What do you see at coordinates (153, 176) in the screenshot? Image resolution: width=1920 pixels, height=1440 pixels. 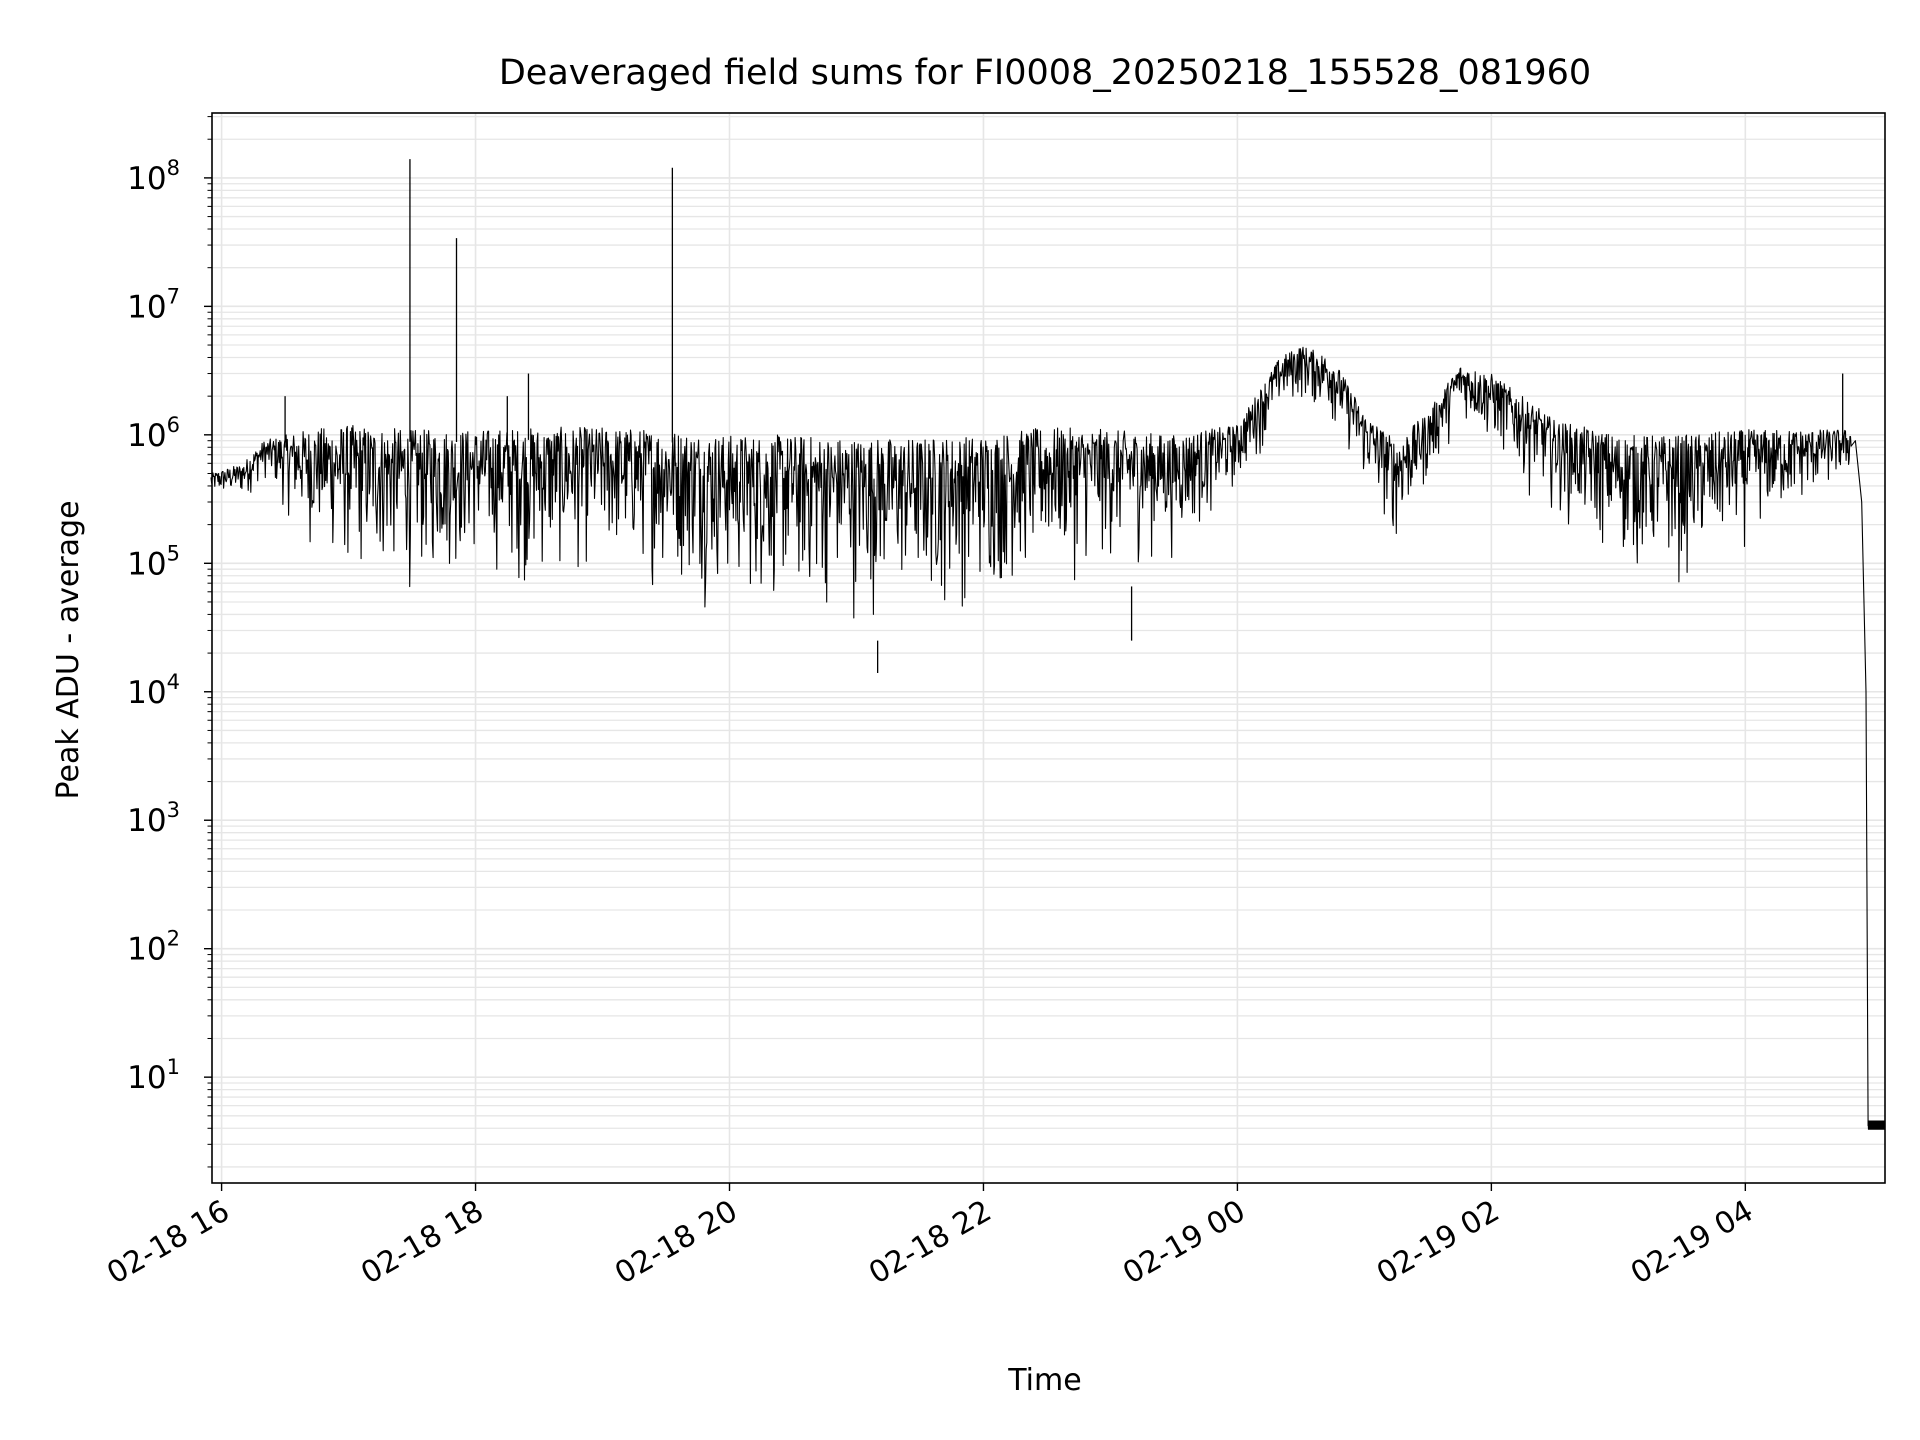 I see `y-tick-label: 10⁸` at bounding box center [153, 176].